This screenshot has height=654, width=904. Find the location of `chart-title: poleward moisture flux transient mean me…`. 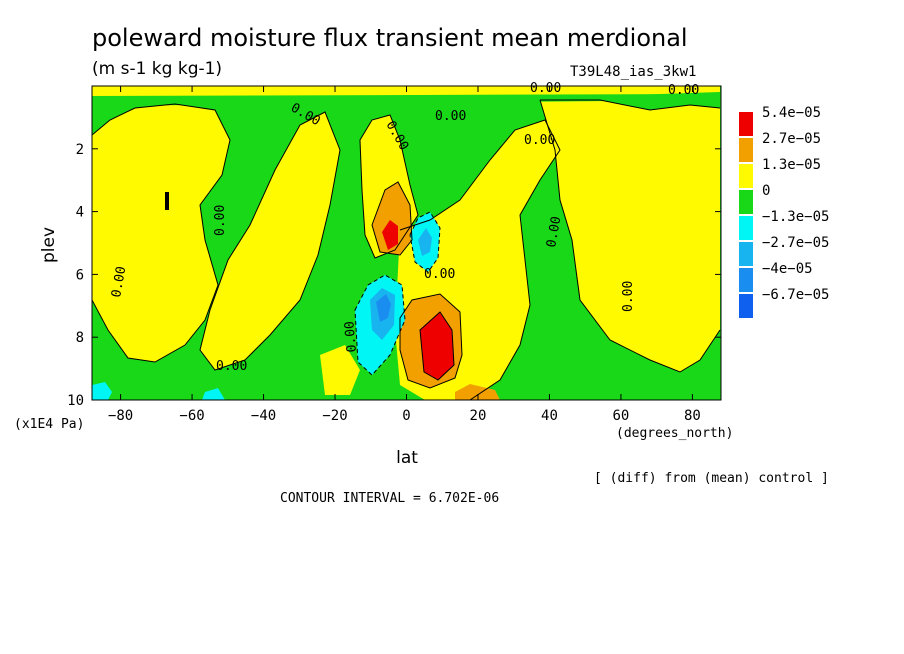

chart-title: poleward moisture flux transient mean me… is located at coordinates (390, 38).